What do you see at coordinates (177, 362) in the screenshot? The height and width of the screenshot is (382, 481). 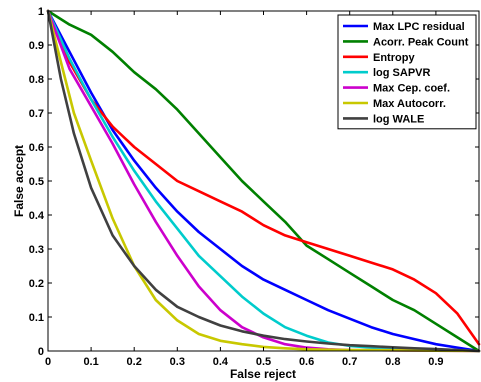 I see `x-tick-label: 0.3` at bounding box center [177, 362].